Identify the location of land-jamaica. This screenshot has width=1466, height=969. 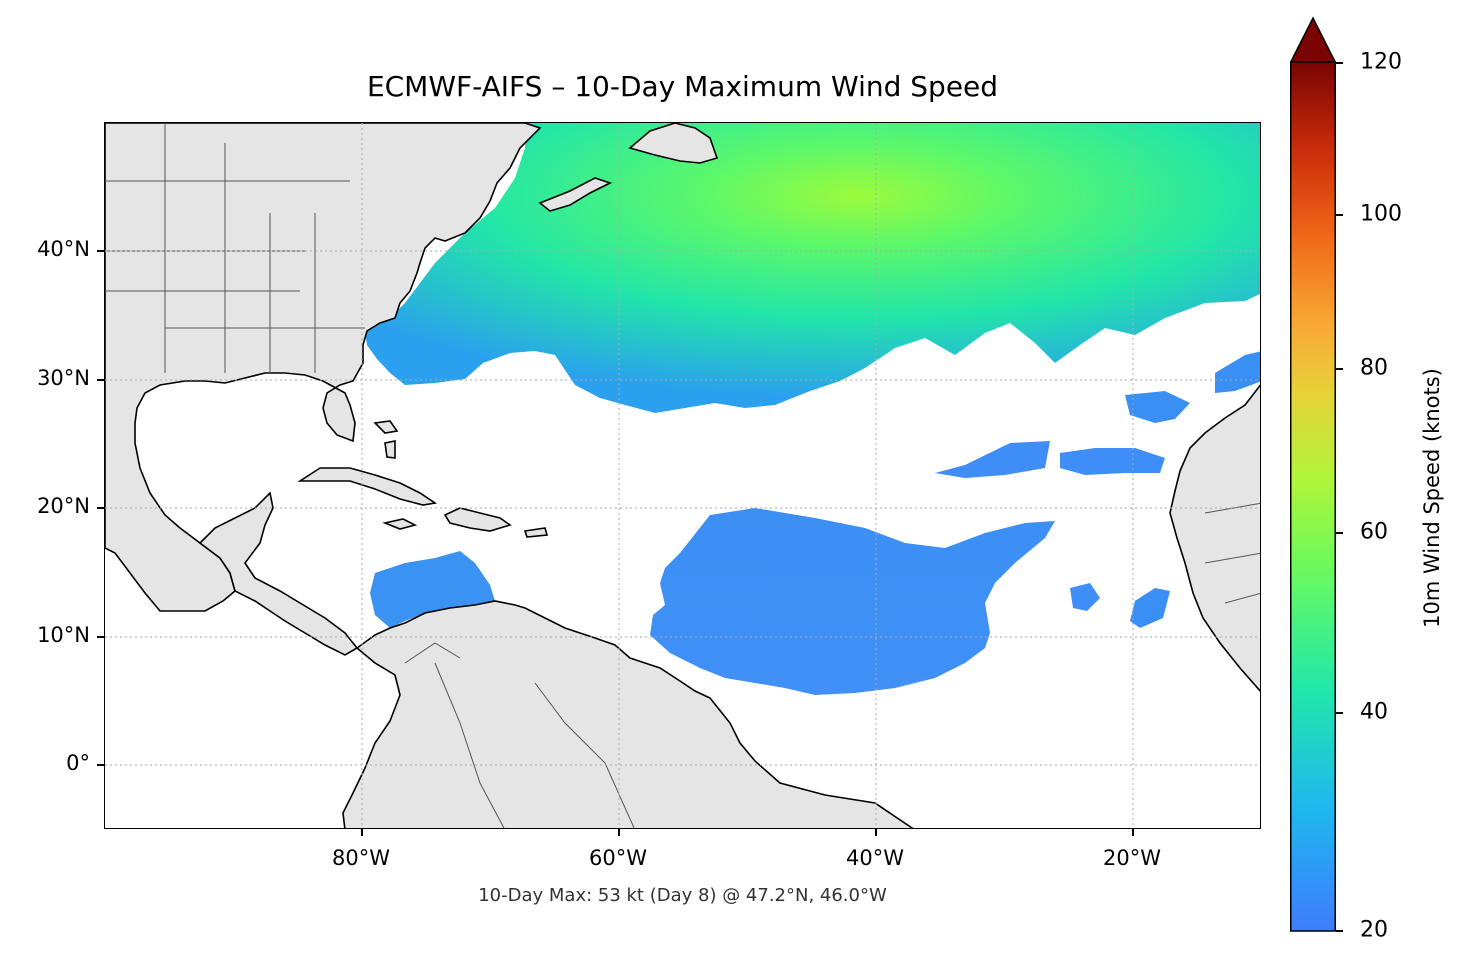
(400, 524).